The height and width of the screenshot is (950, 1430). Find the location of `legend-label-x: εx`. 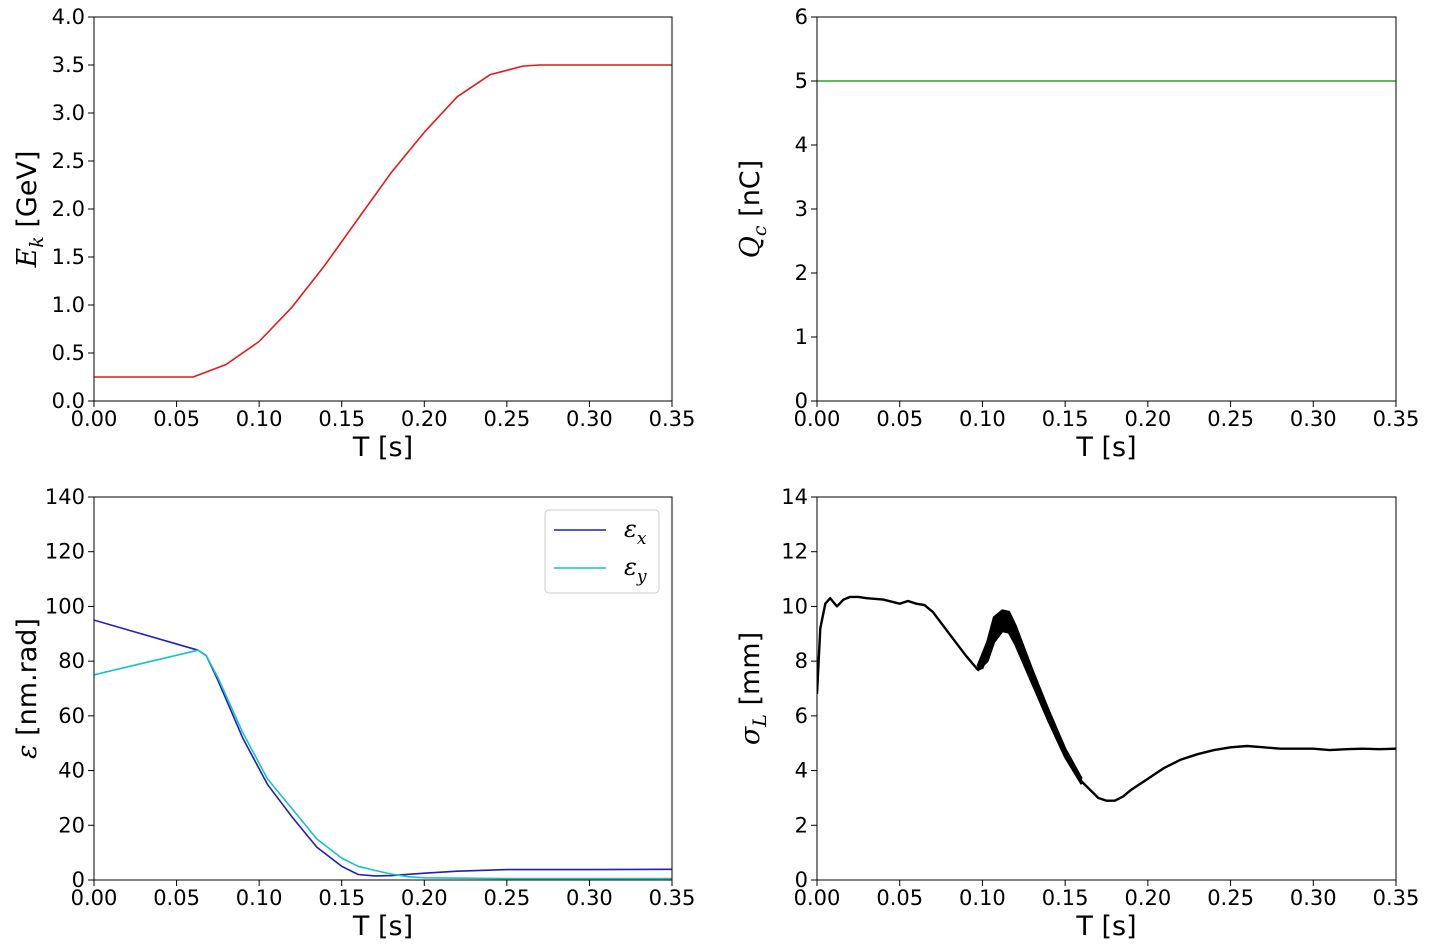

legend-label-x: εx is located at coordinates (635, 532).